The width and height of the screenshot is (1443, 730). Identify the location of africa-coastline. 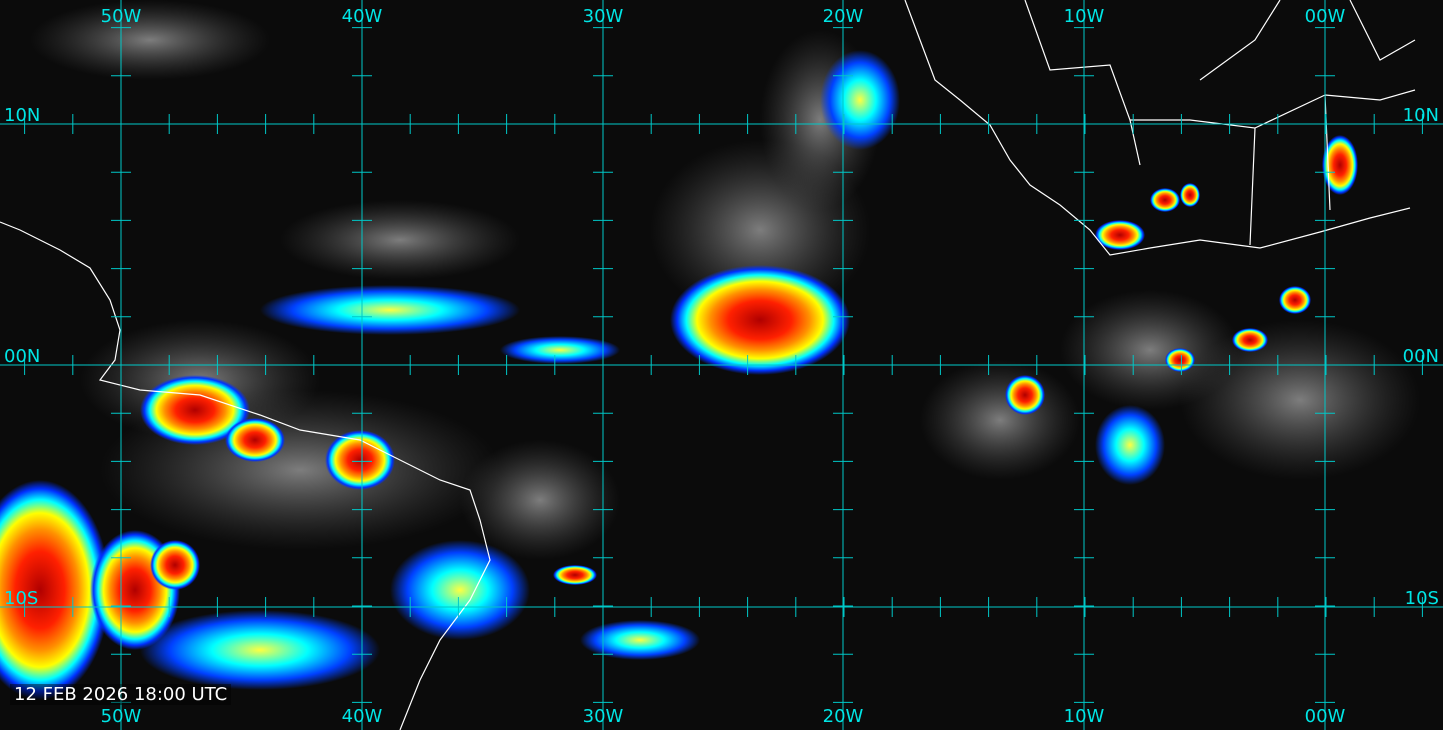
(1157, 128).